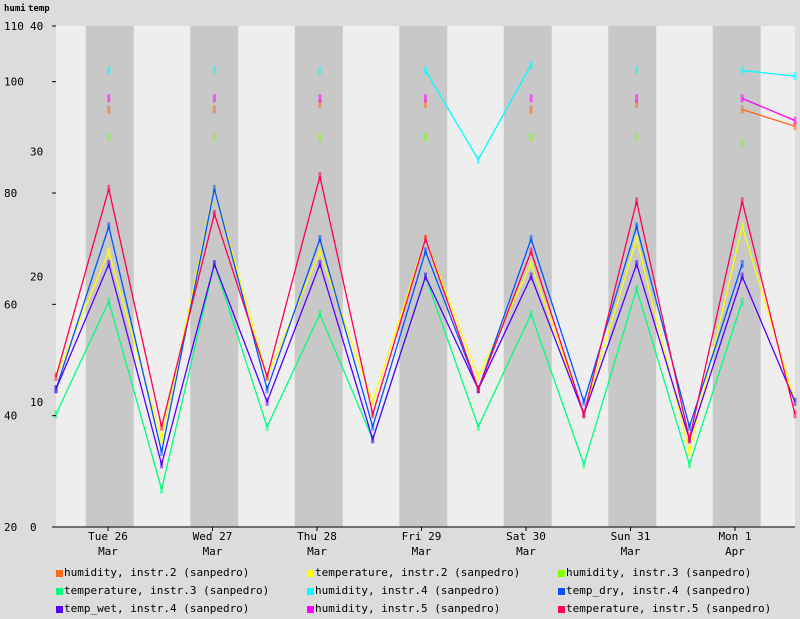  I want to click on temperature-tick-label: 20, so click(36, 277).